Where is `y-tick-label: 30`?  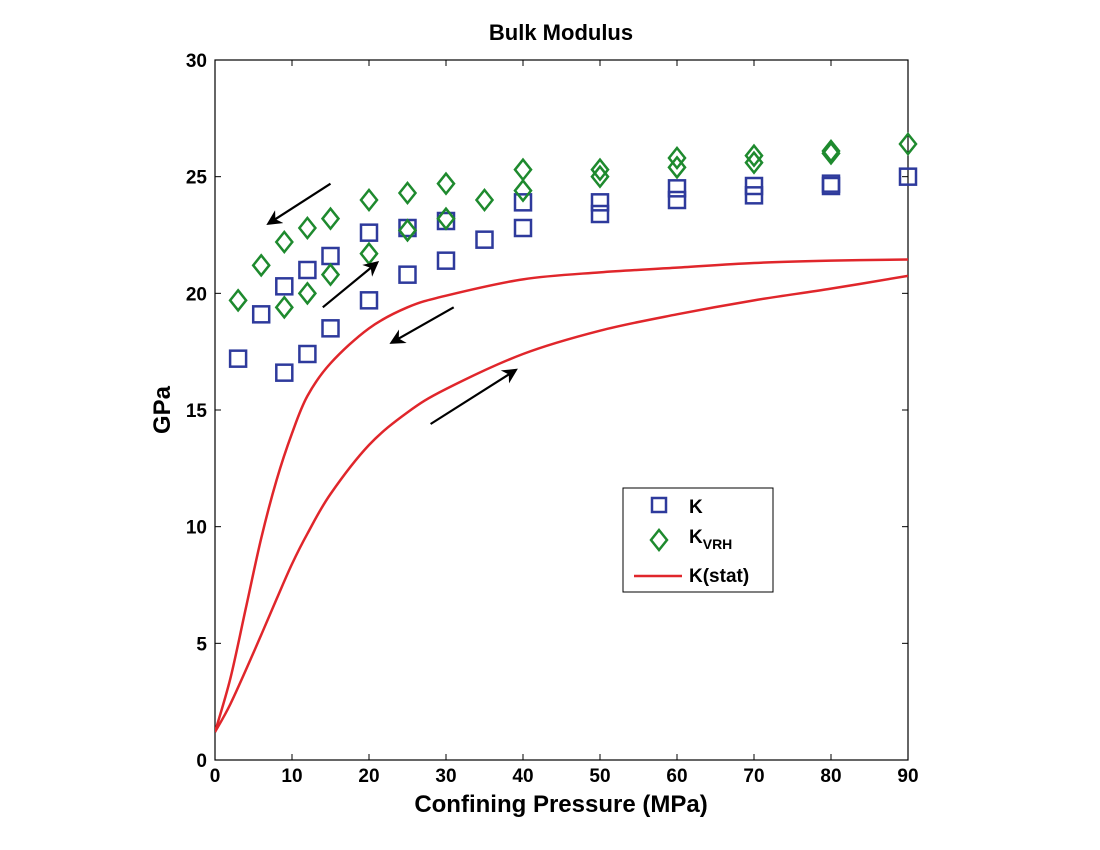
y-tick-label: 30 is located at coordinates (196, 61).